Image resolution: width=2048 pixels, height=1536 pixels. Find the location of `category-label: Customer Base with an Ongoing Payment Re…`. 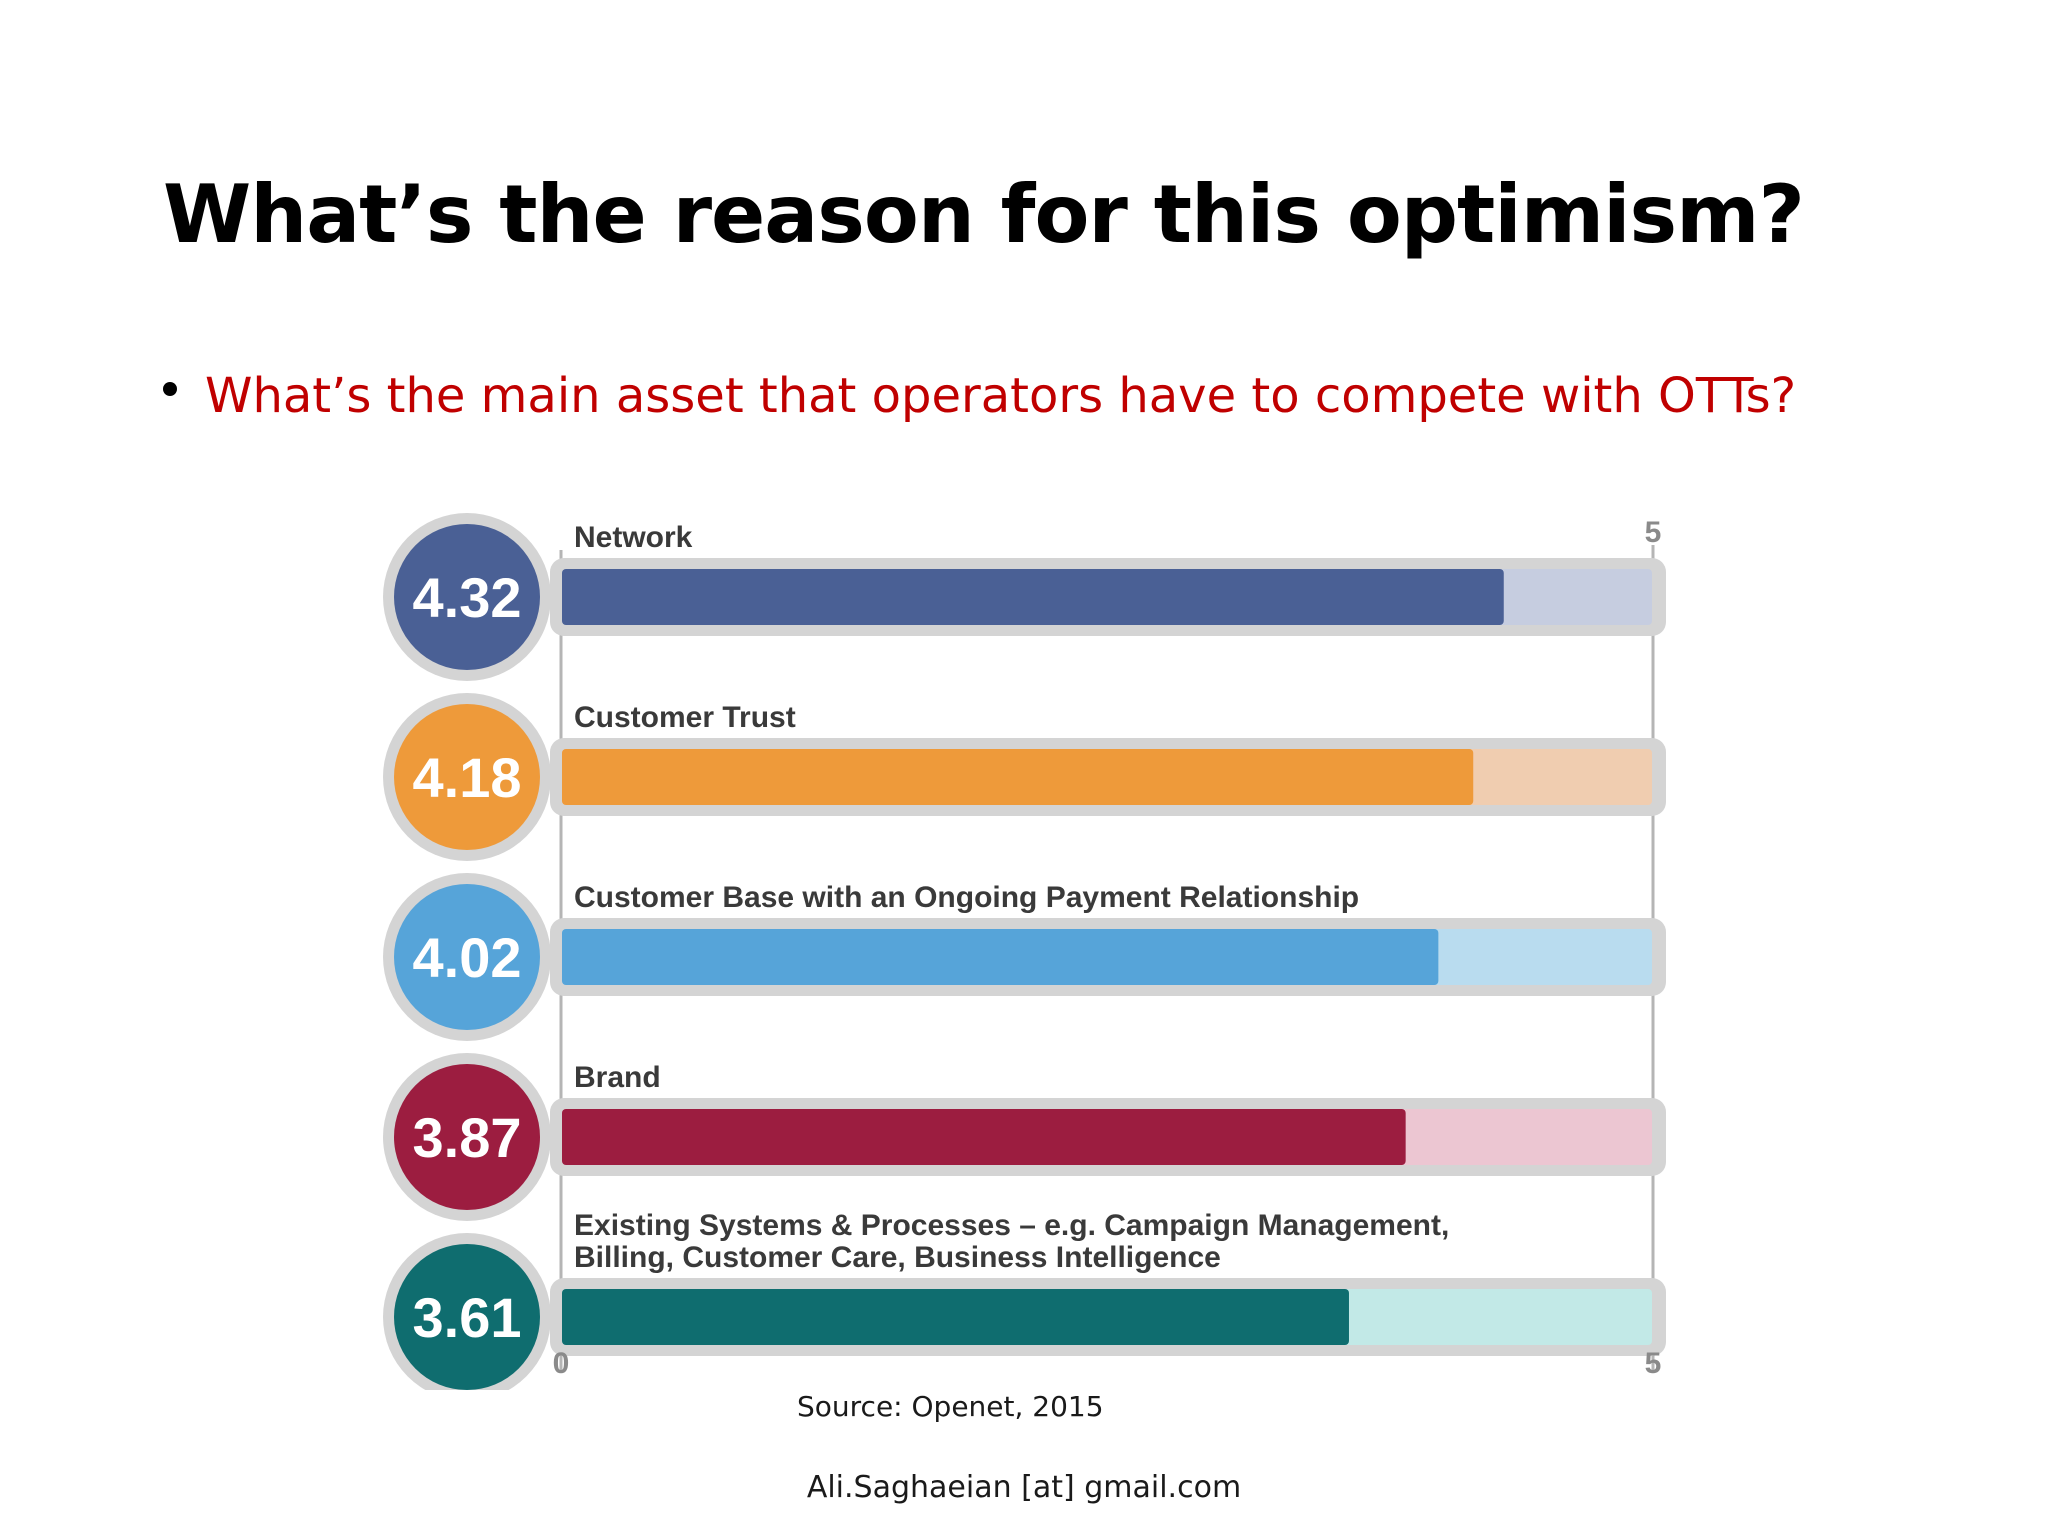

category-label: Customer Base with an Ongoing Payment Re… is located at coordinates (966, 897).